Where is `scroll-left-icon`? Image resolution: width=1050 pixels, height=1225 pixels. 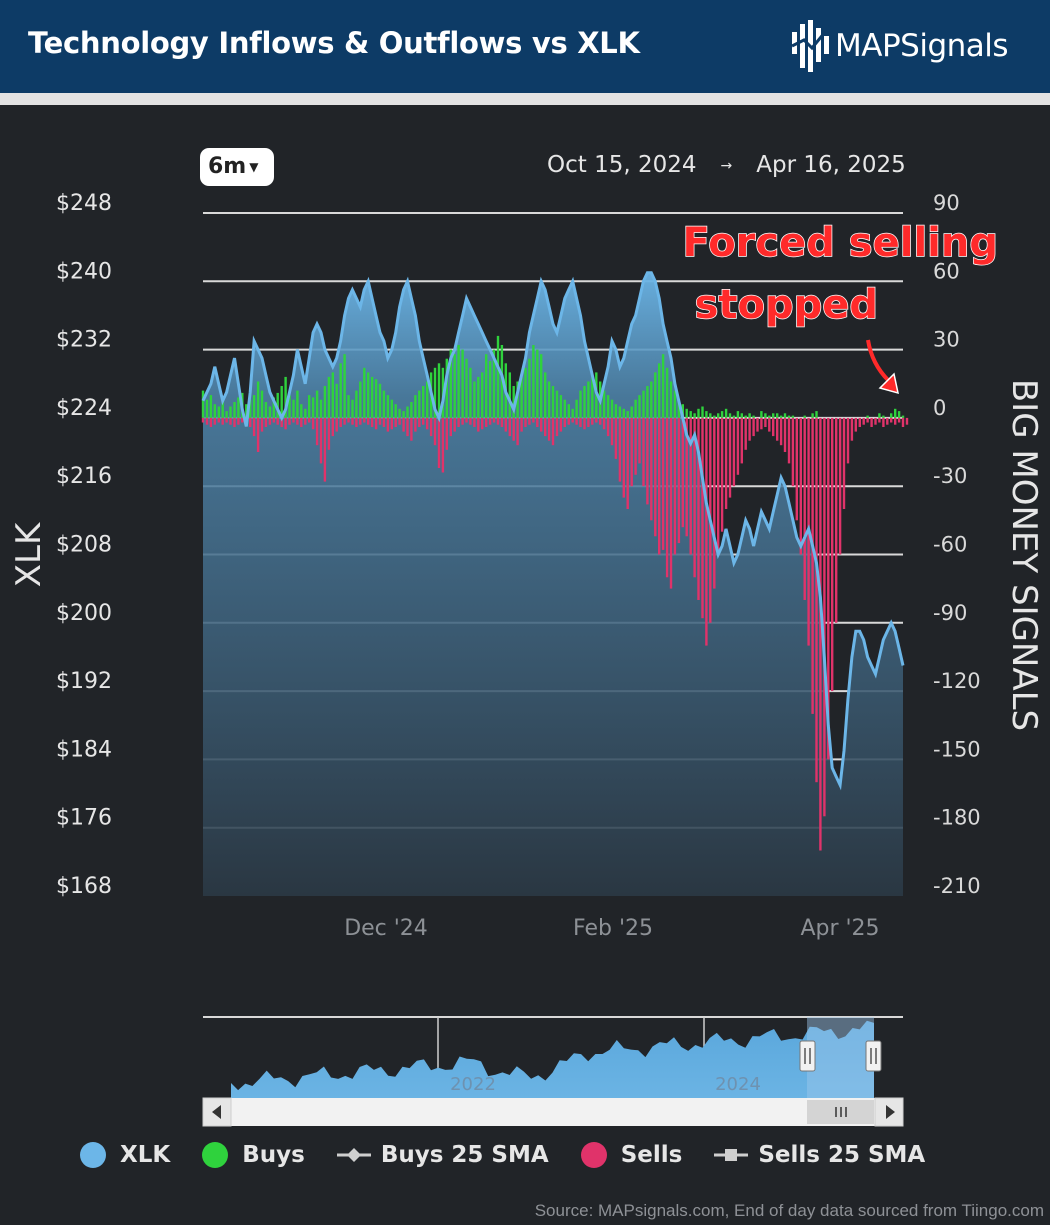 scroll-left-icon is located at coordinates (216, 1112).